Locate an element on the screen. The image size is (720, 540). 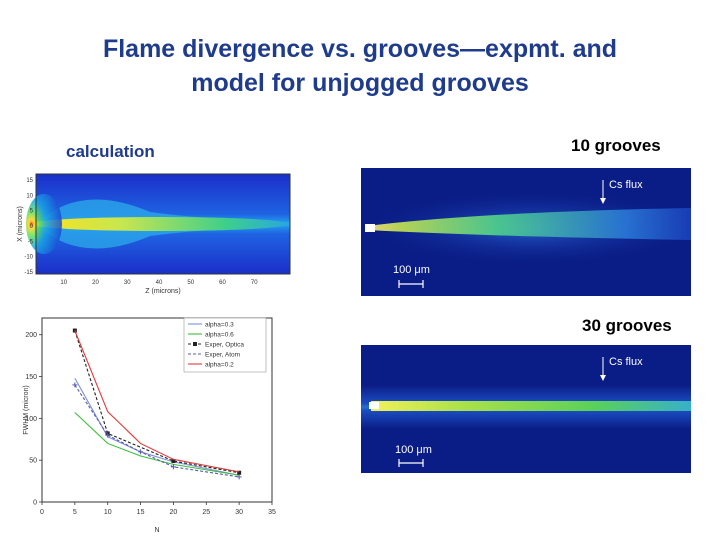
chart-y-tick-label: 0 is located at coordinates (35, 503).